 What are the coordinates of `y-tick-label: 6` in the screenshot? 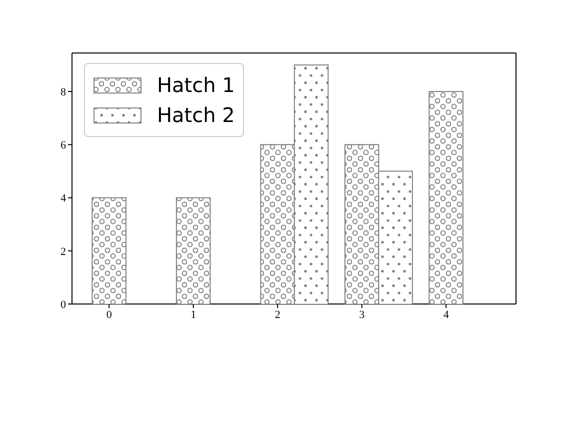 It's located at (63, 146).